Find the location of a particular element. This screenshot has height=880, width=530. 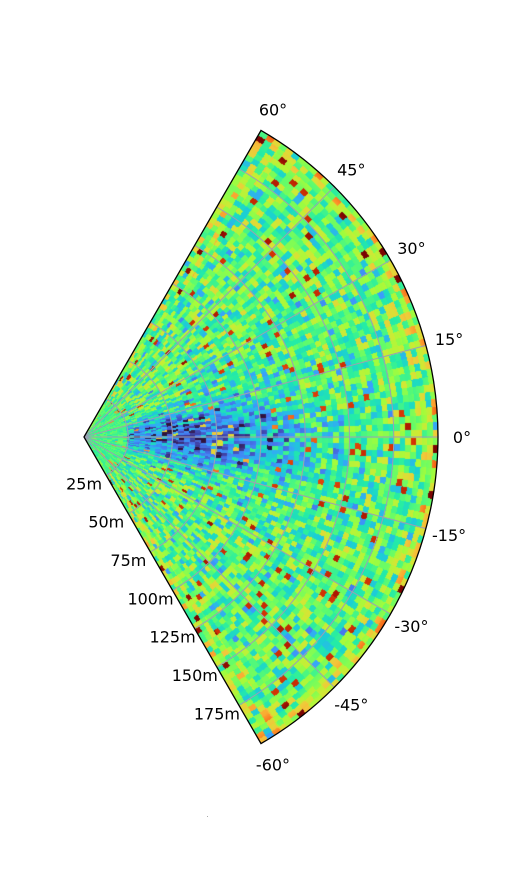

angle-tick-label: -15° is located at coordinates (449, 535).